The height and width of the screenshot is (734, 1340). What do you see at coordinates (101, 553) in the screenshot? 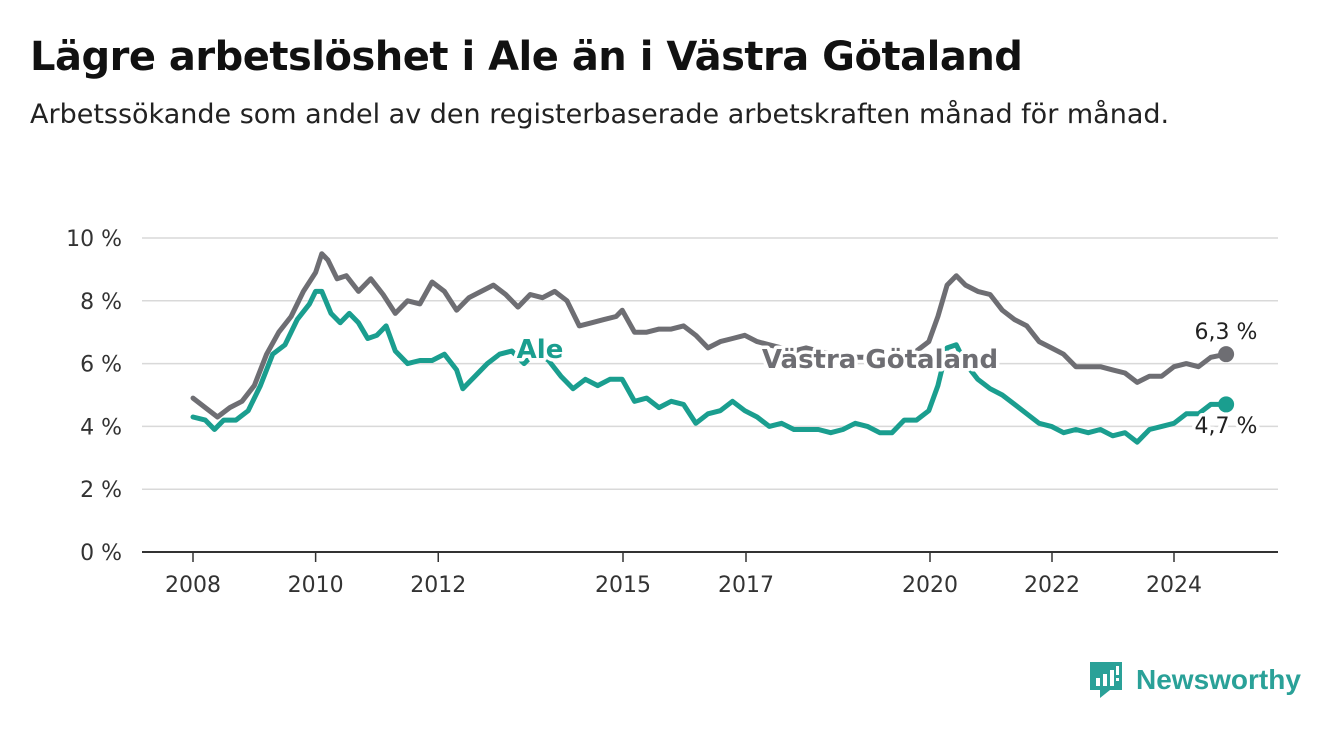
I see `y-tick-label: 0 %` at bounding box center [101, 553].